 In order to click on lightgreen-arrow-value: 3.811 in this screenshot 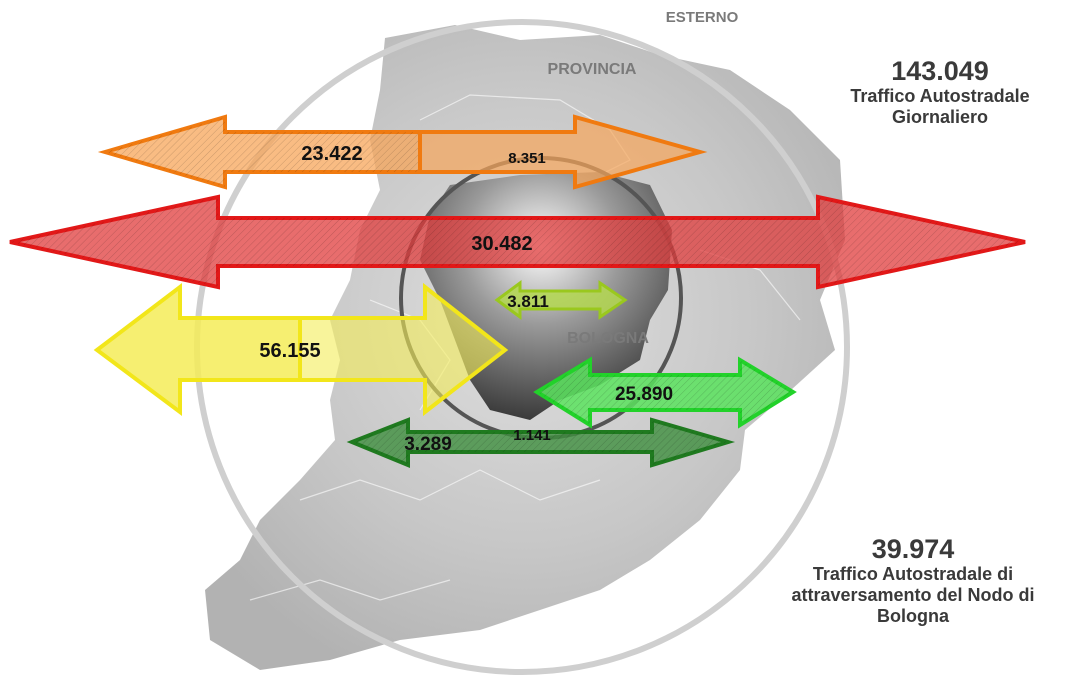, I will do `click(528, 301)`.